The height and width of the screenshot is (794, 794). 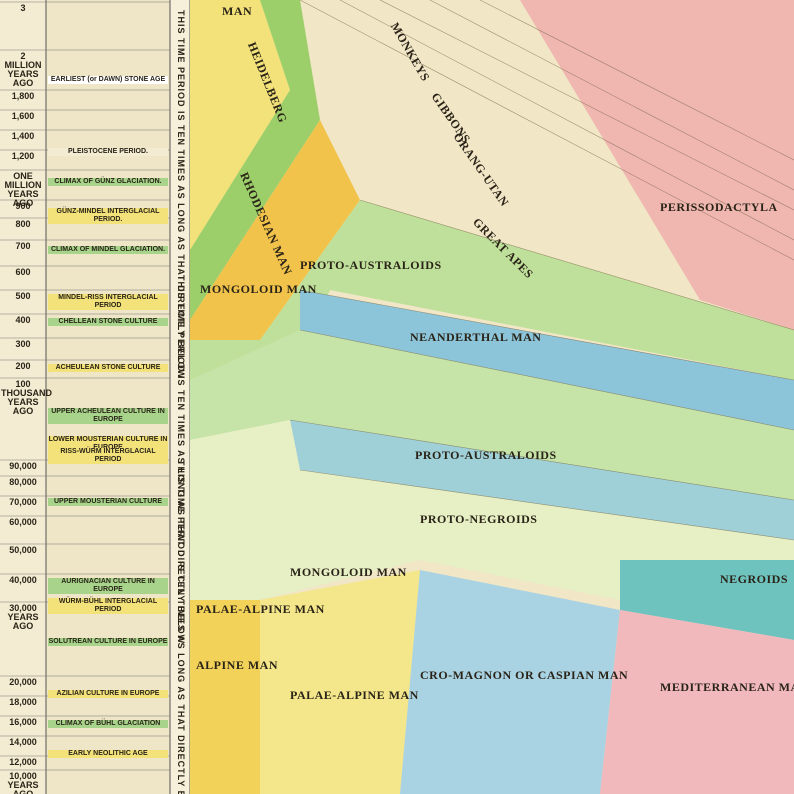 I want to click on band-label: PERISSODACTYLA, so click(x=719, y=207).